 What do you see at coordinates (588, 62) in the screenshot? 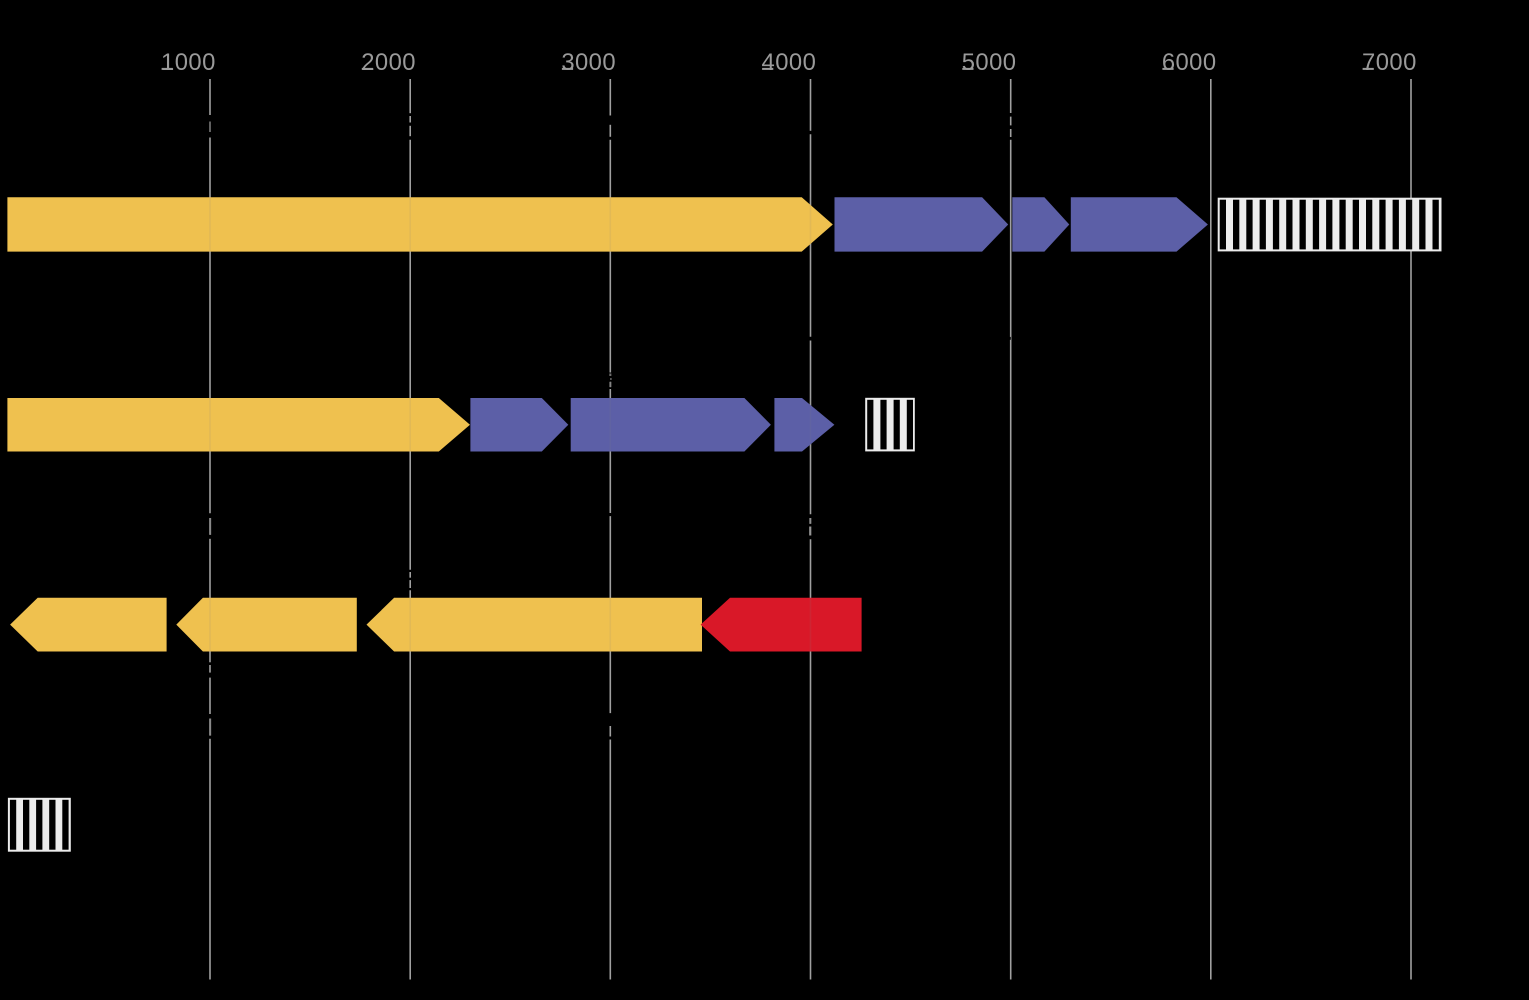
I see `svg-text: 3000` at bounding box center [588, 62].